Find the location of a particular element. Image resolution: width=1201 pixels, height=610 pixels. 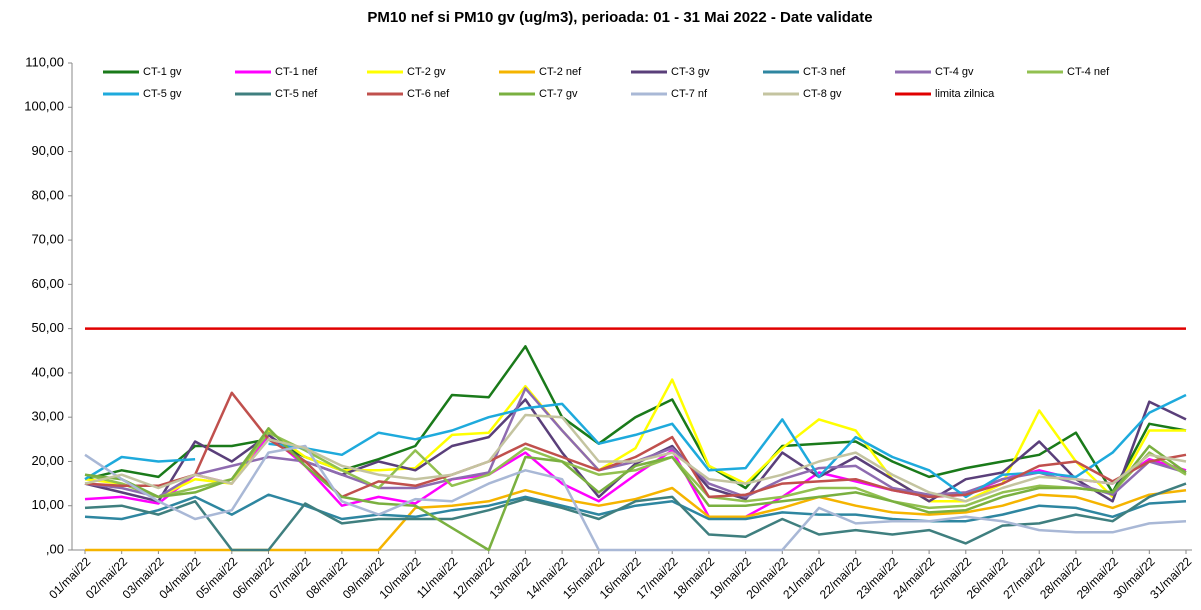

y-tick-label: 50,00 is located at coordinates (47, 327).